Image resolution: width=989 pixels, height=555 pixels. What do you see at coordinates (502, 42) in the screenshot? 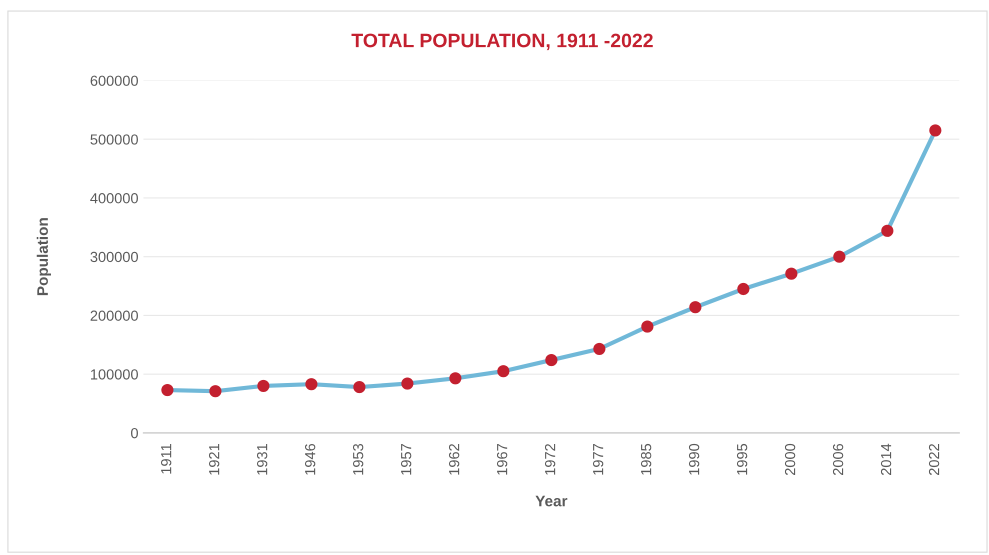
I see `chart-title: TOTAL POPULATION, 1911 -2022` at bounding box center [502, 42].